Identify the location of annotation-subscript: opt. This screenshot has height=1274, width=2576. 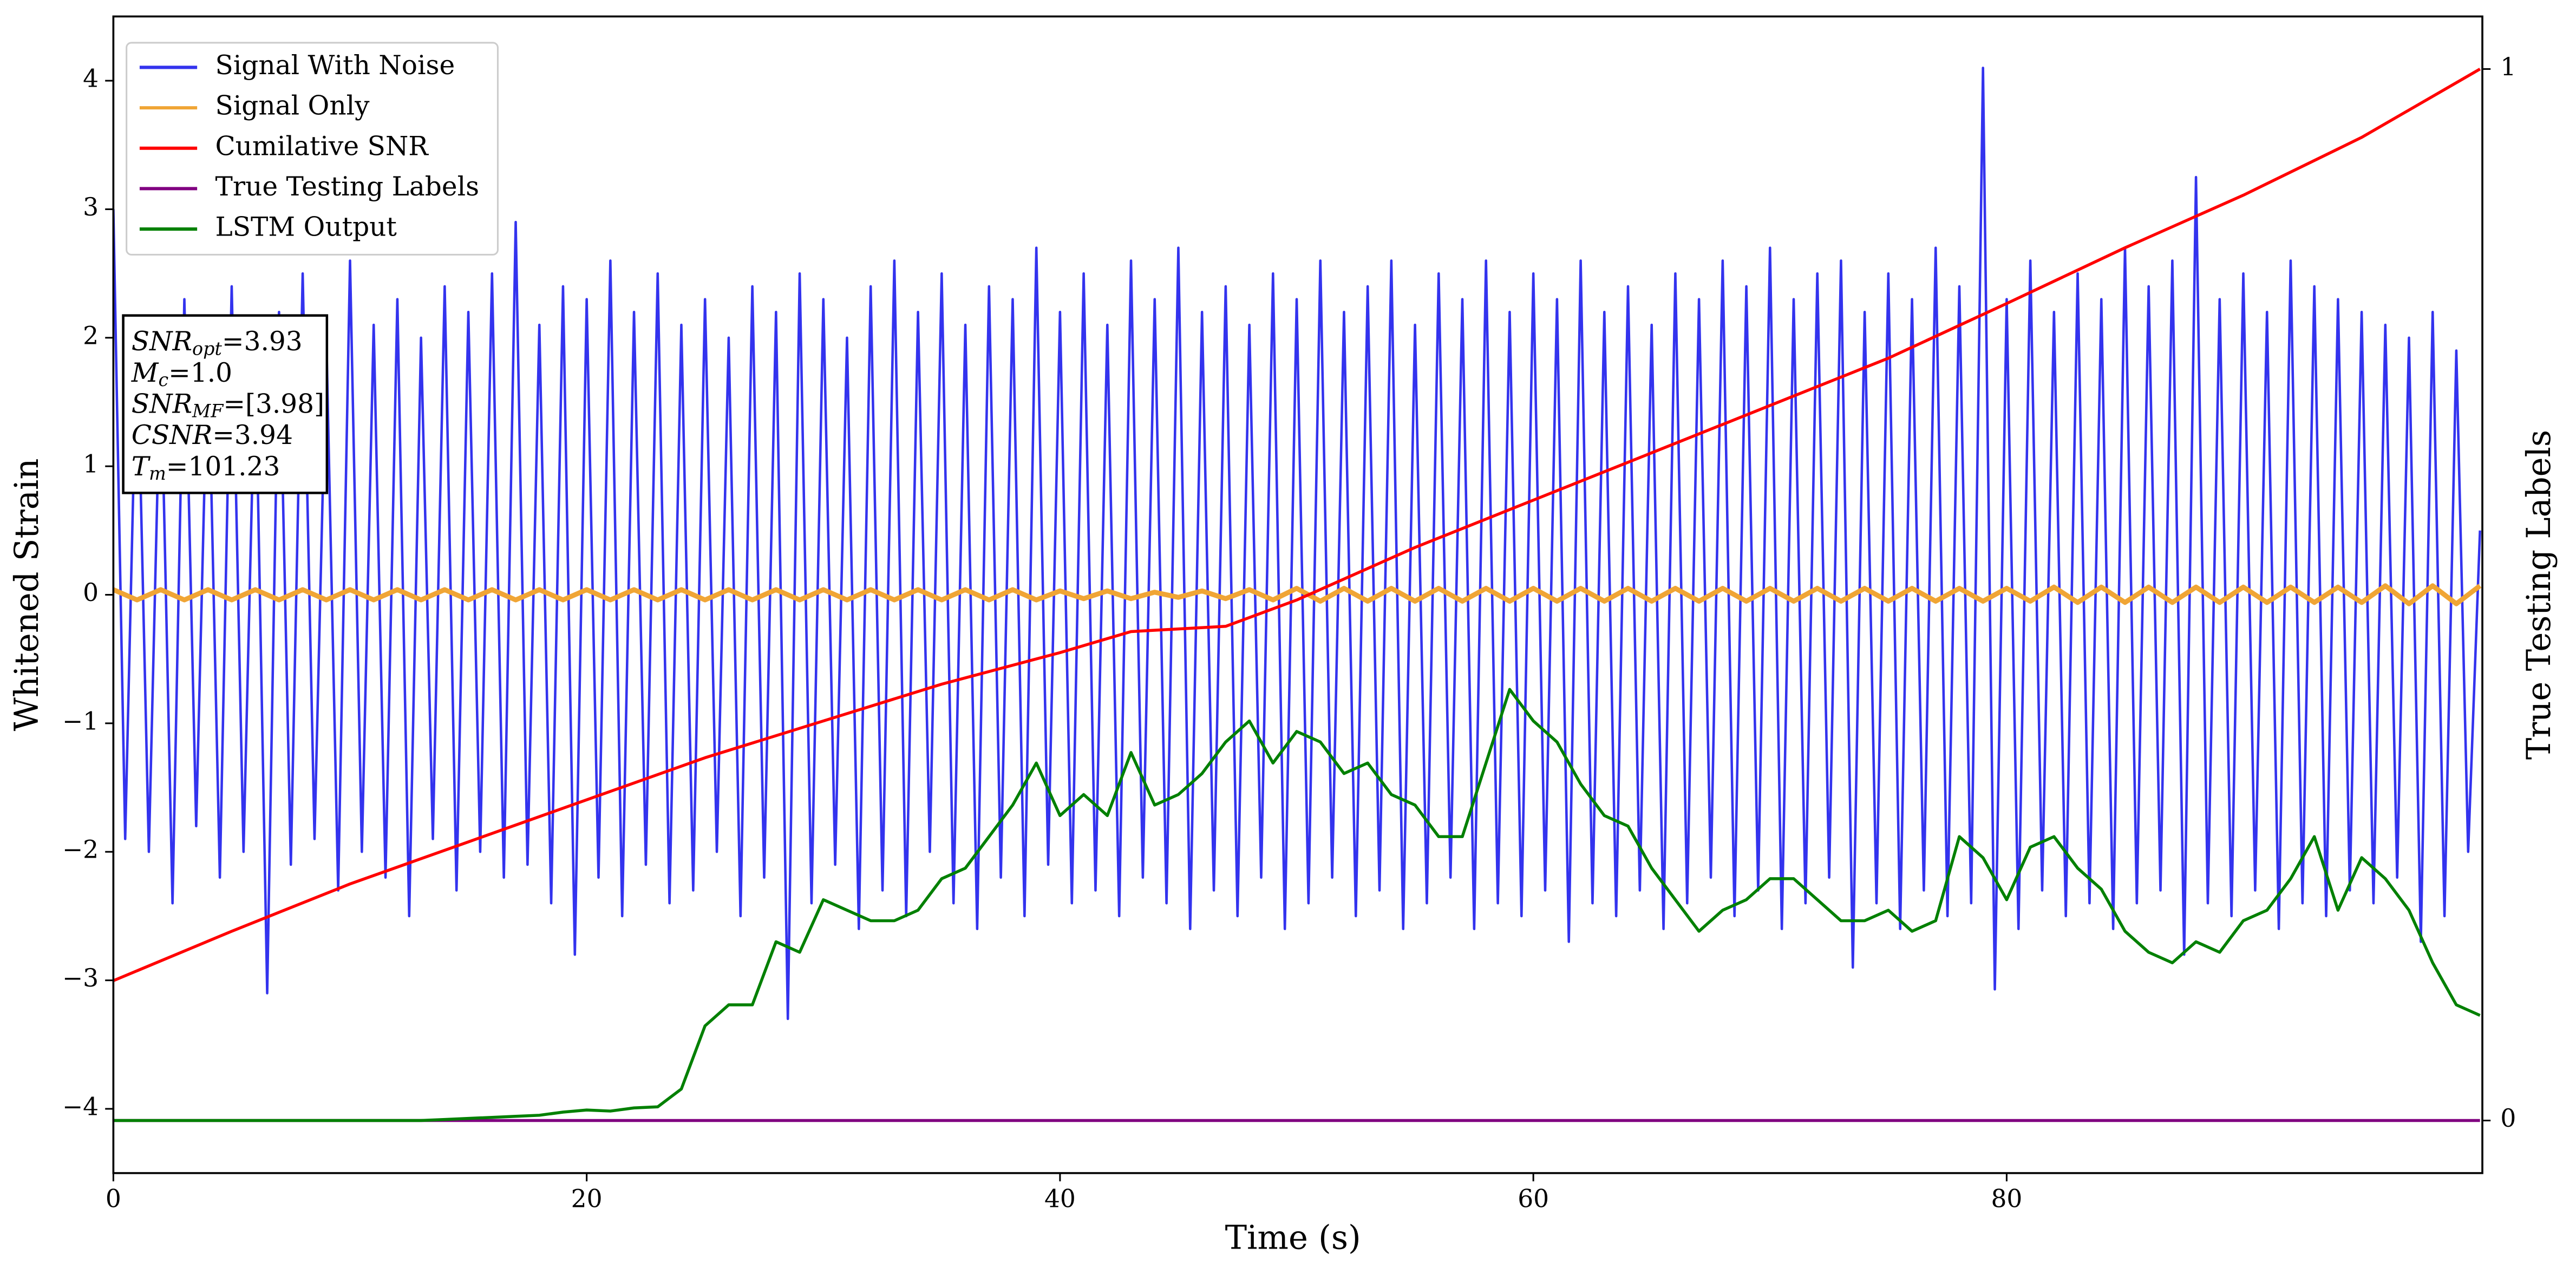
(207, 348).